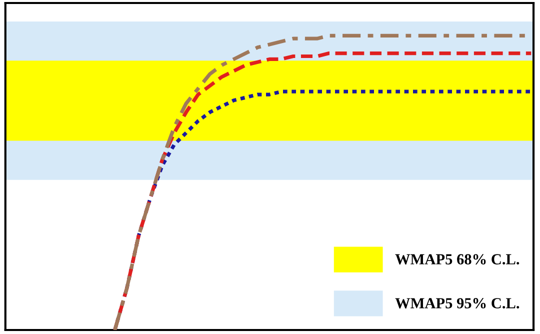 Image resolution: width=540 pixels, height=334 pixels. Describe the element at coordinates (457, 303) in the screenshot. I see `legend-label: WMAP5 95% C.L.` at that location.